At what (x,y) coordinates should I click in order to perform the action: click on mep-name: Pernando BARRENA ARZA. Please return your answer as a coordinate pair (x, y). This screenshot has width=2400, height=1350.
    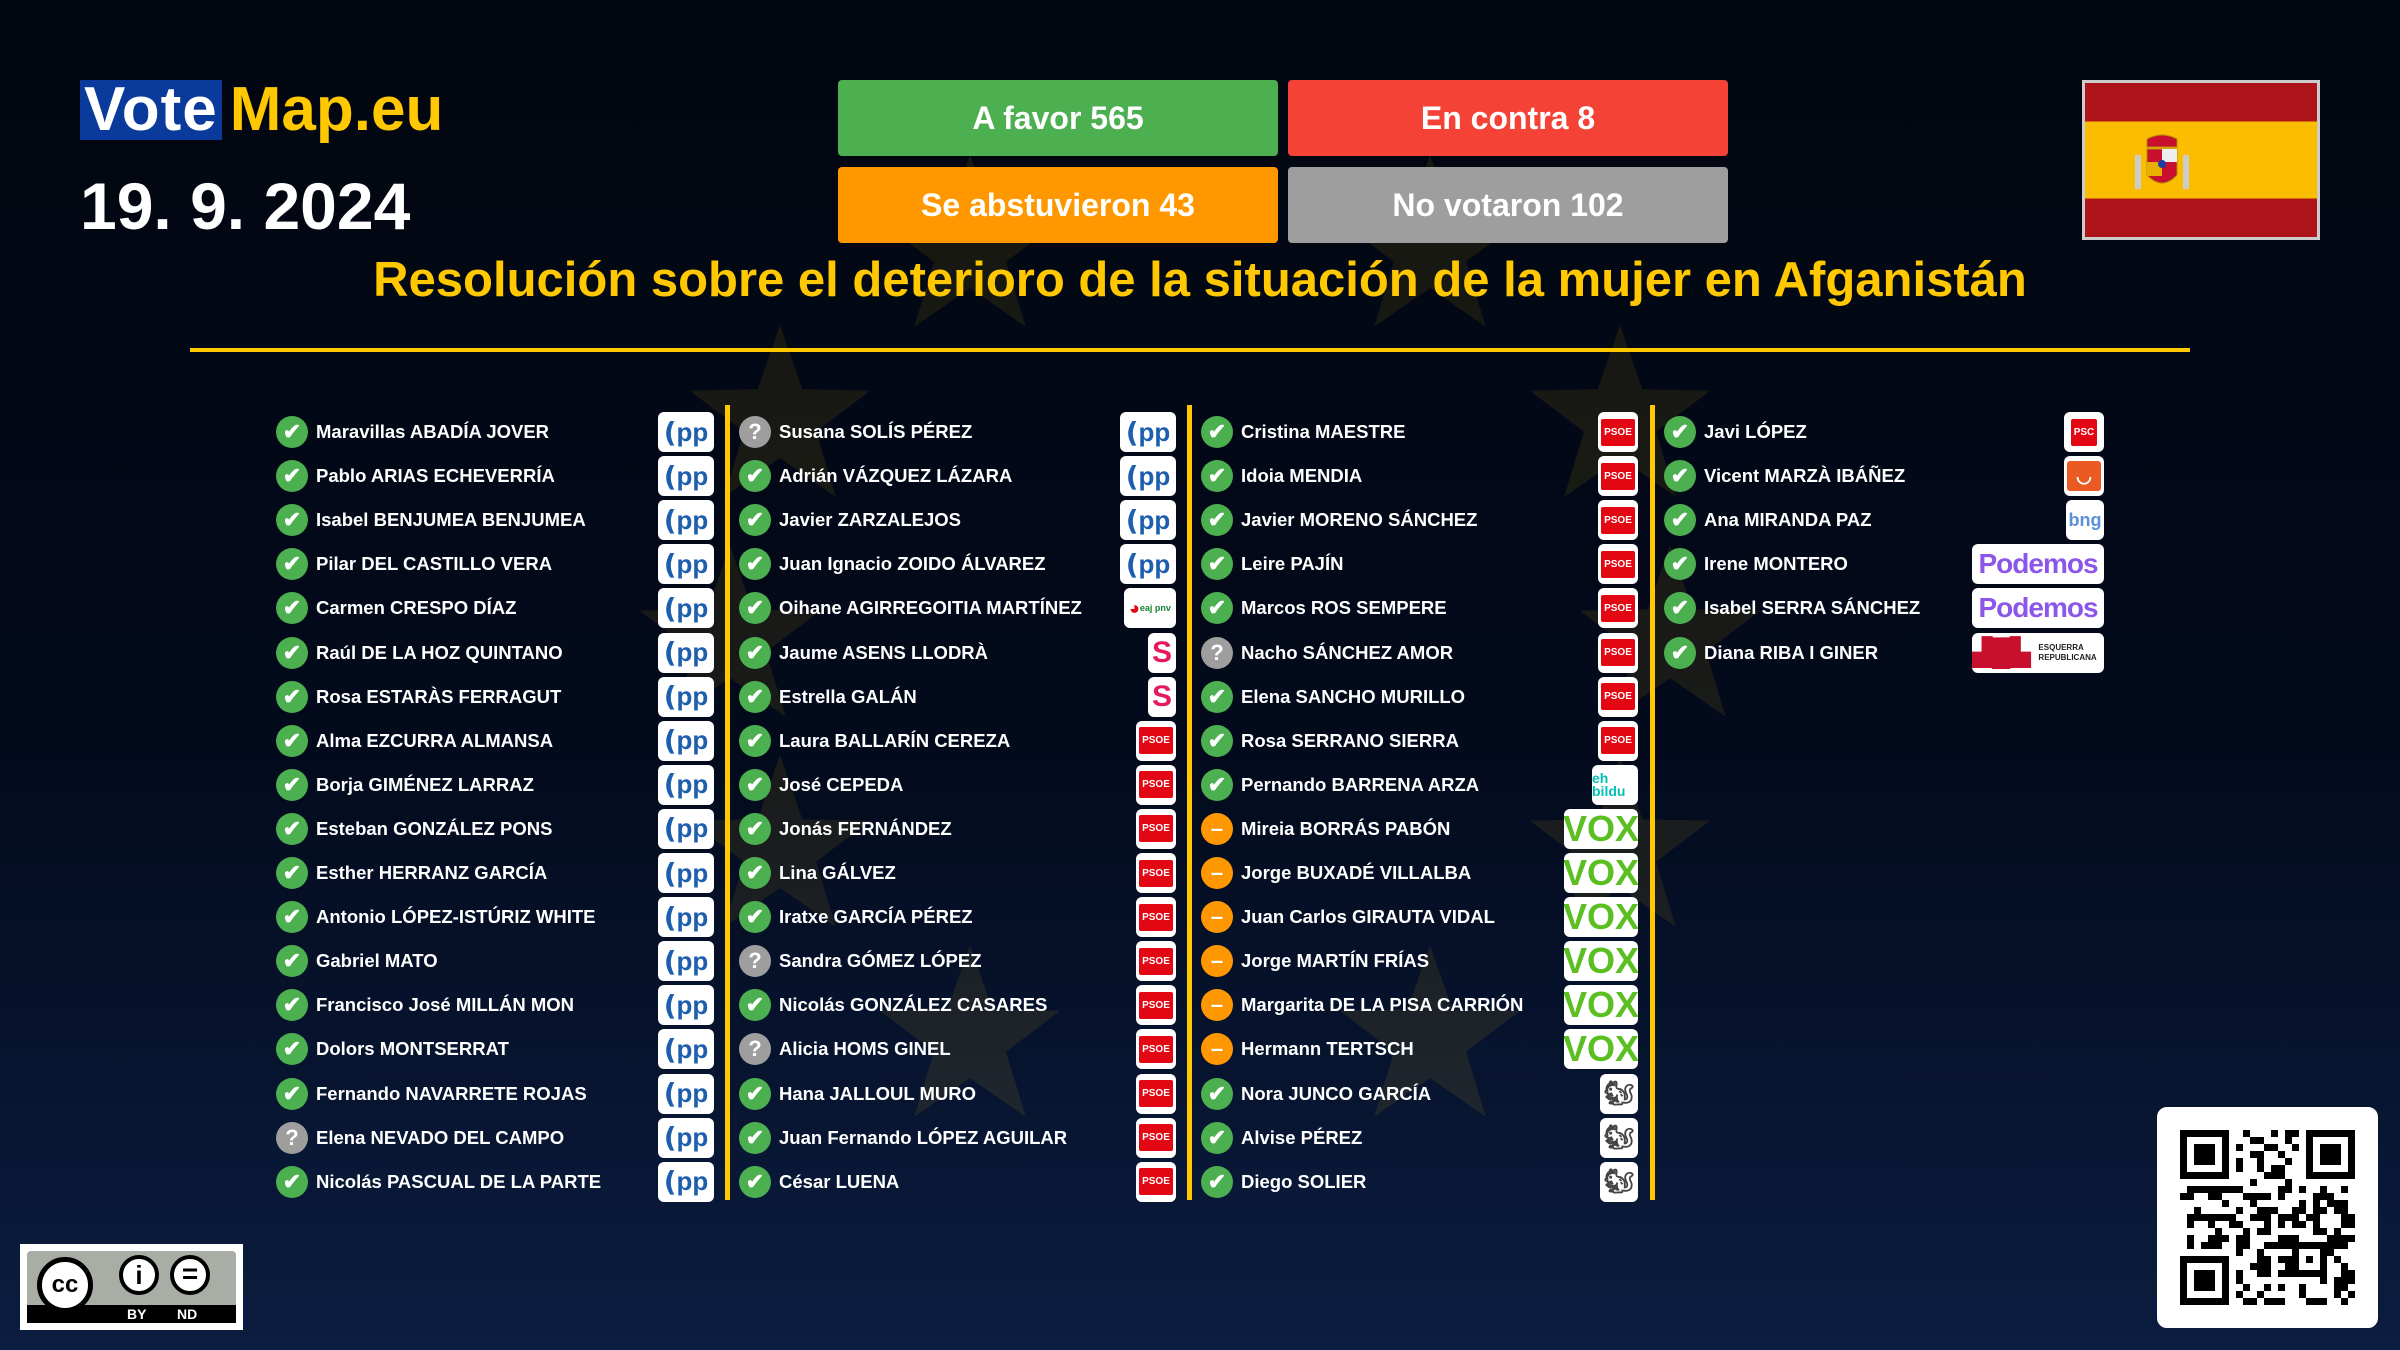
    Looking at the image, I should click on (1360, 784).